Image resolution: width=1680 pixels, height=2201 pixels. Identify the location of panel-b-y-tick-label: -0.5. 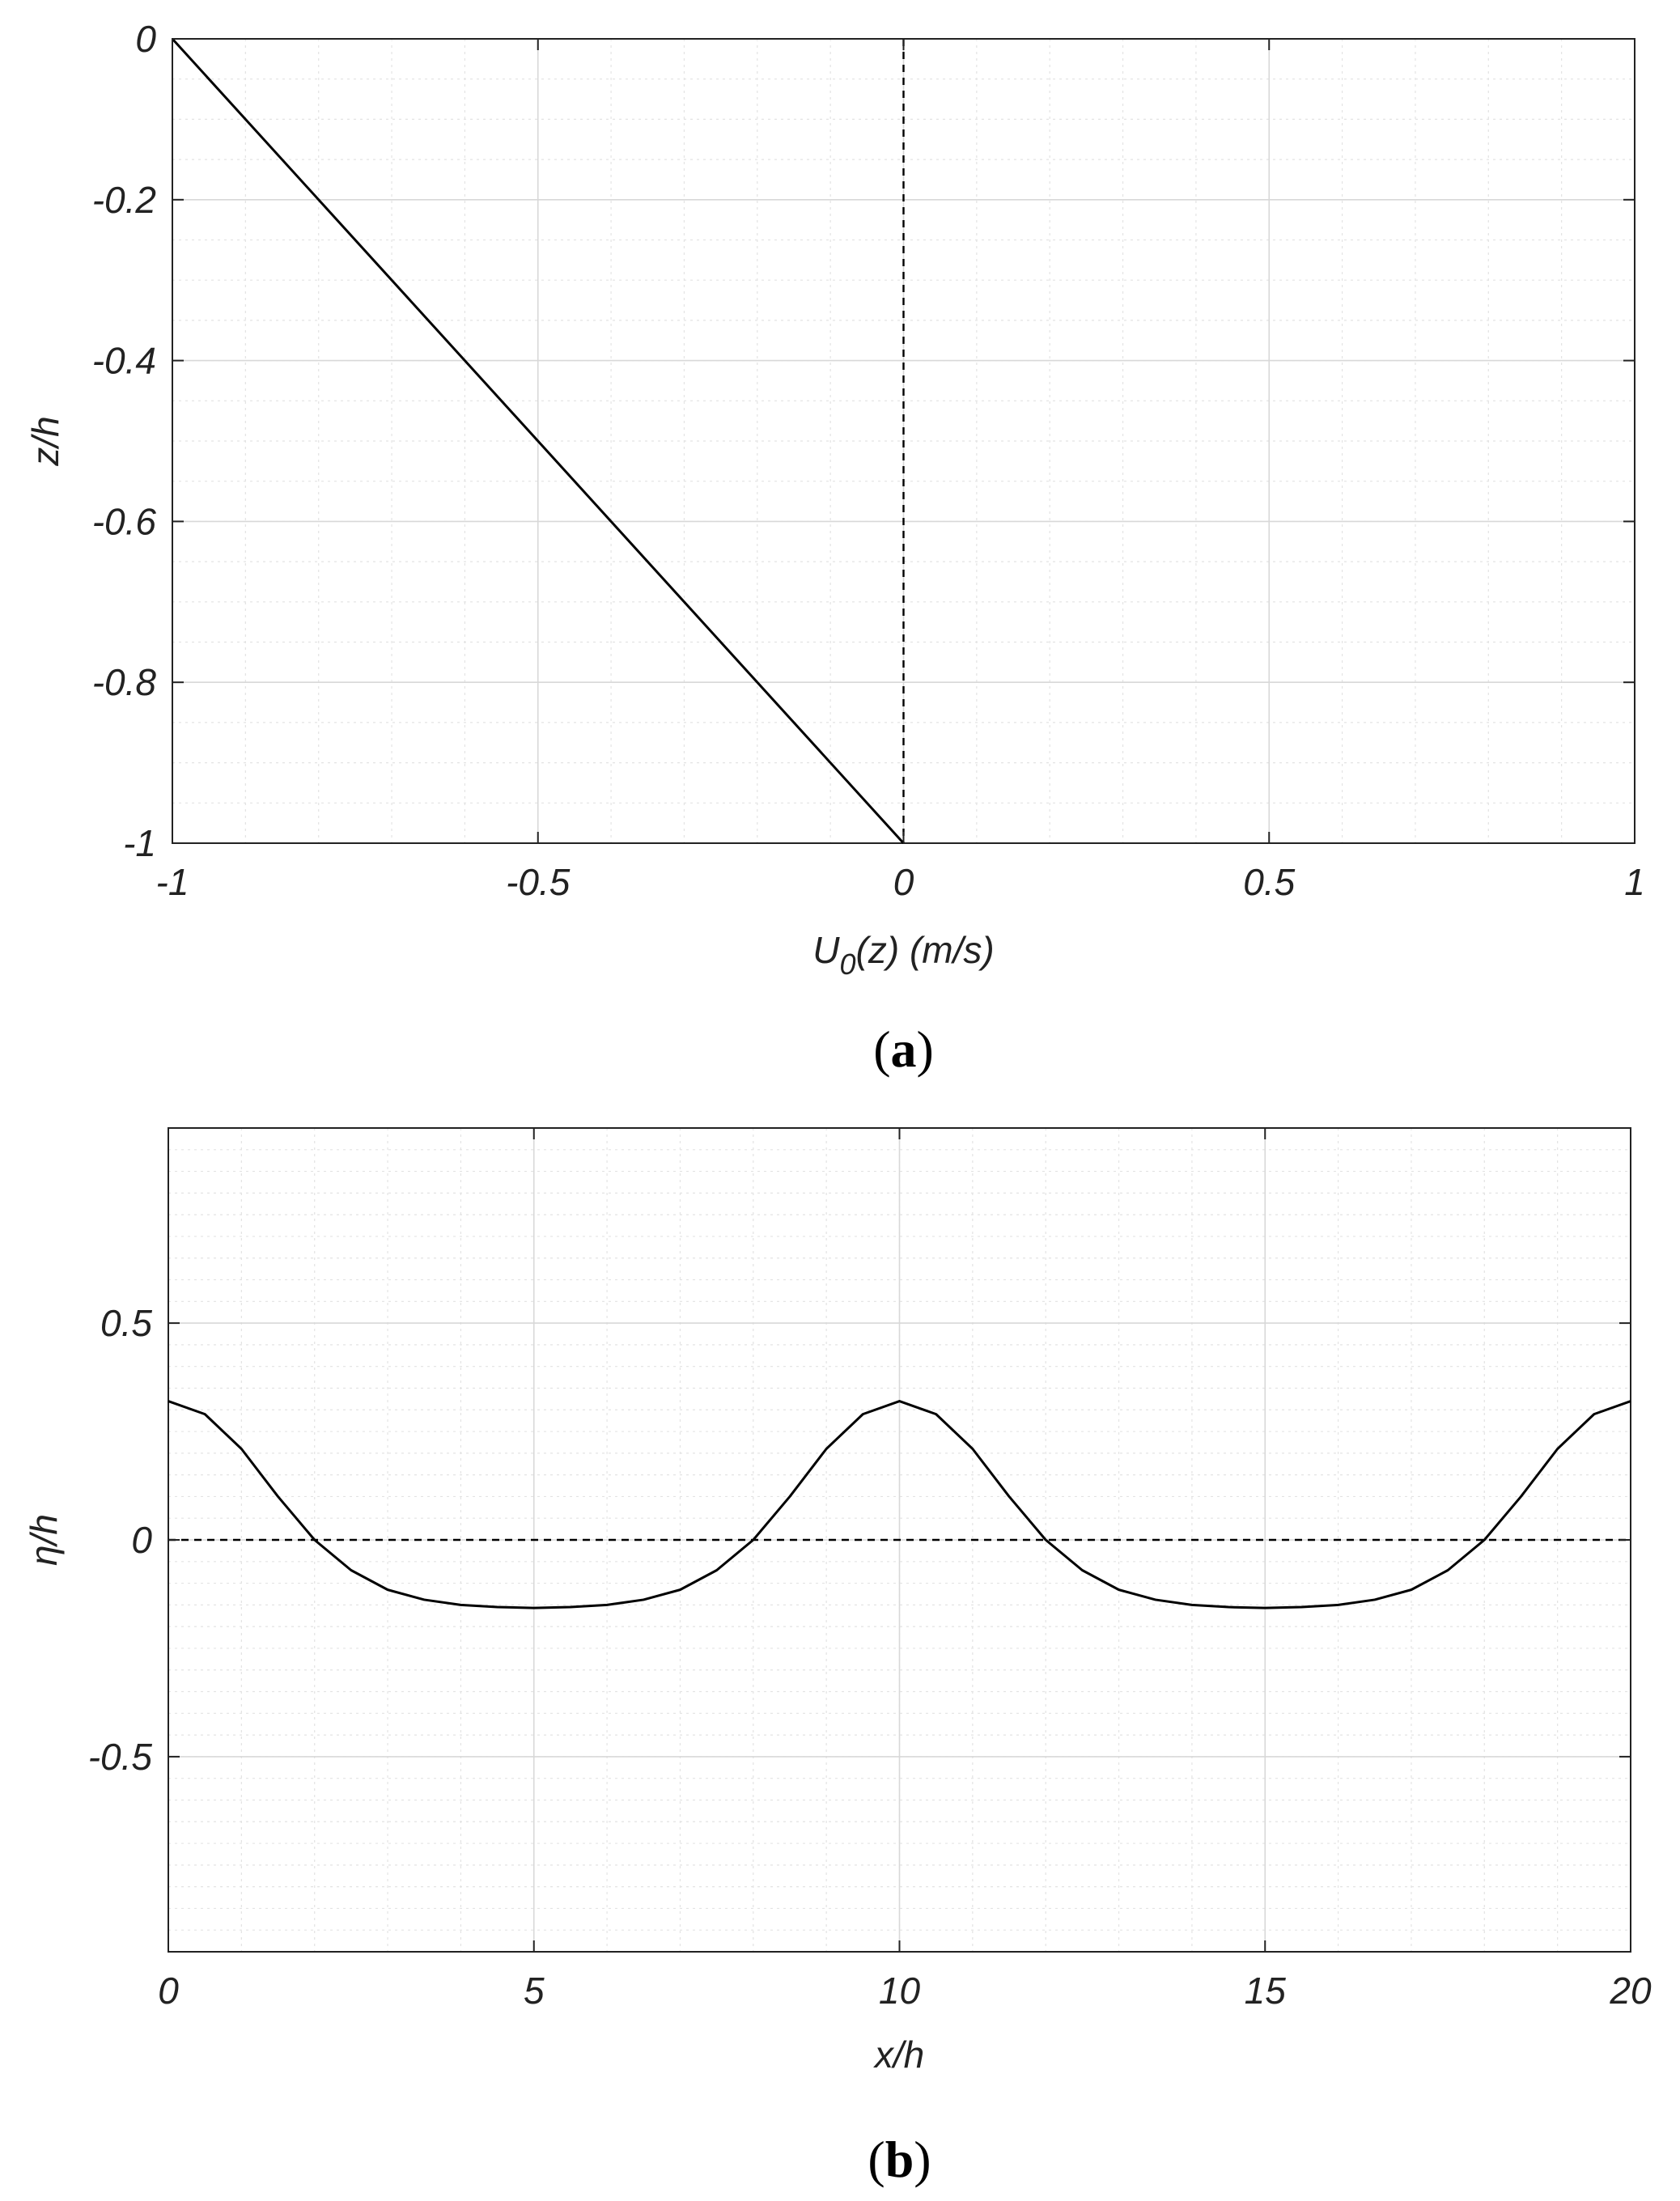
(121, 1757).